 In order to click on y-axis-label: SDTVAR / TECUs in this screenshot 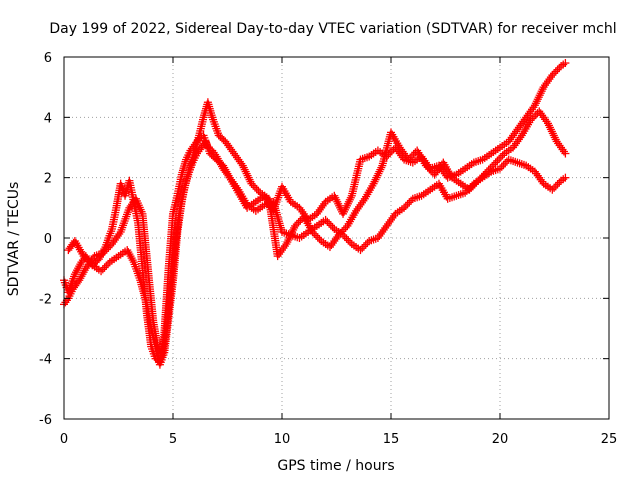, I will do `click(14, 239)`.